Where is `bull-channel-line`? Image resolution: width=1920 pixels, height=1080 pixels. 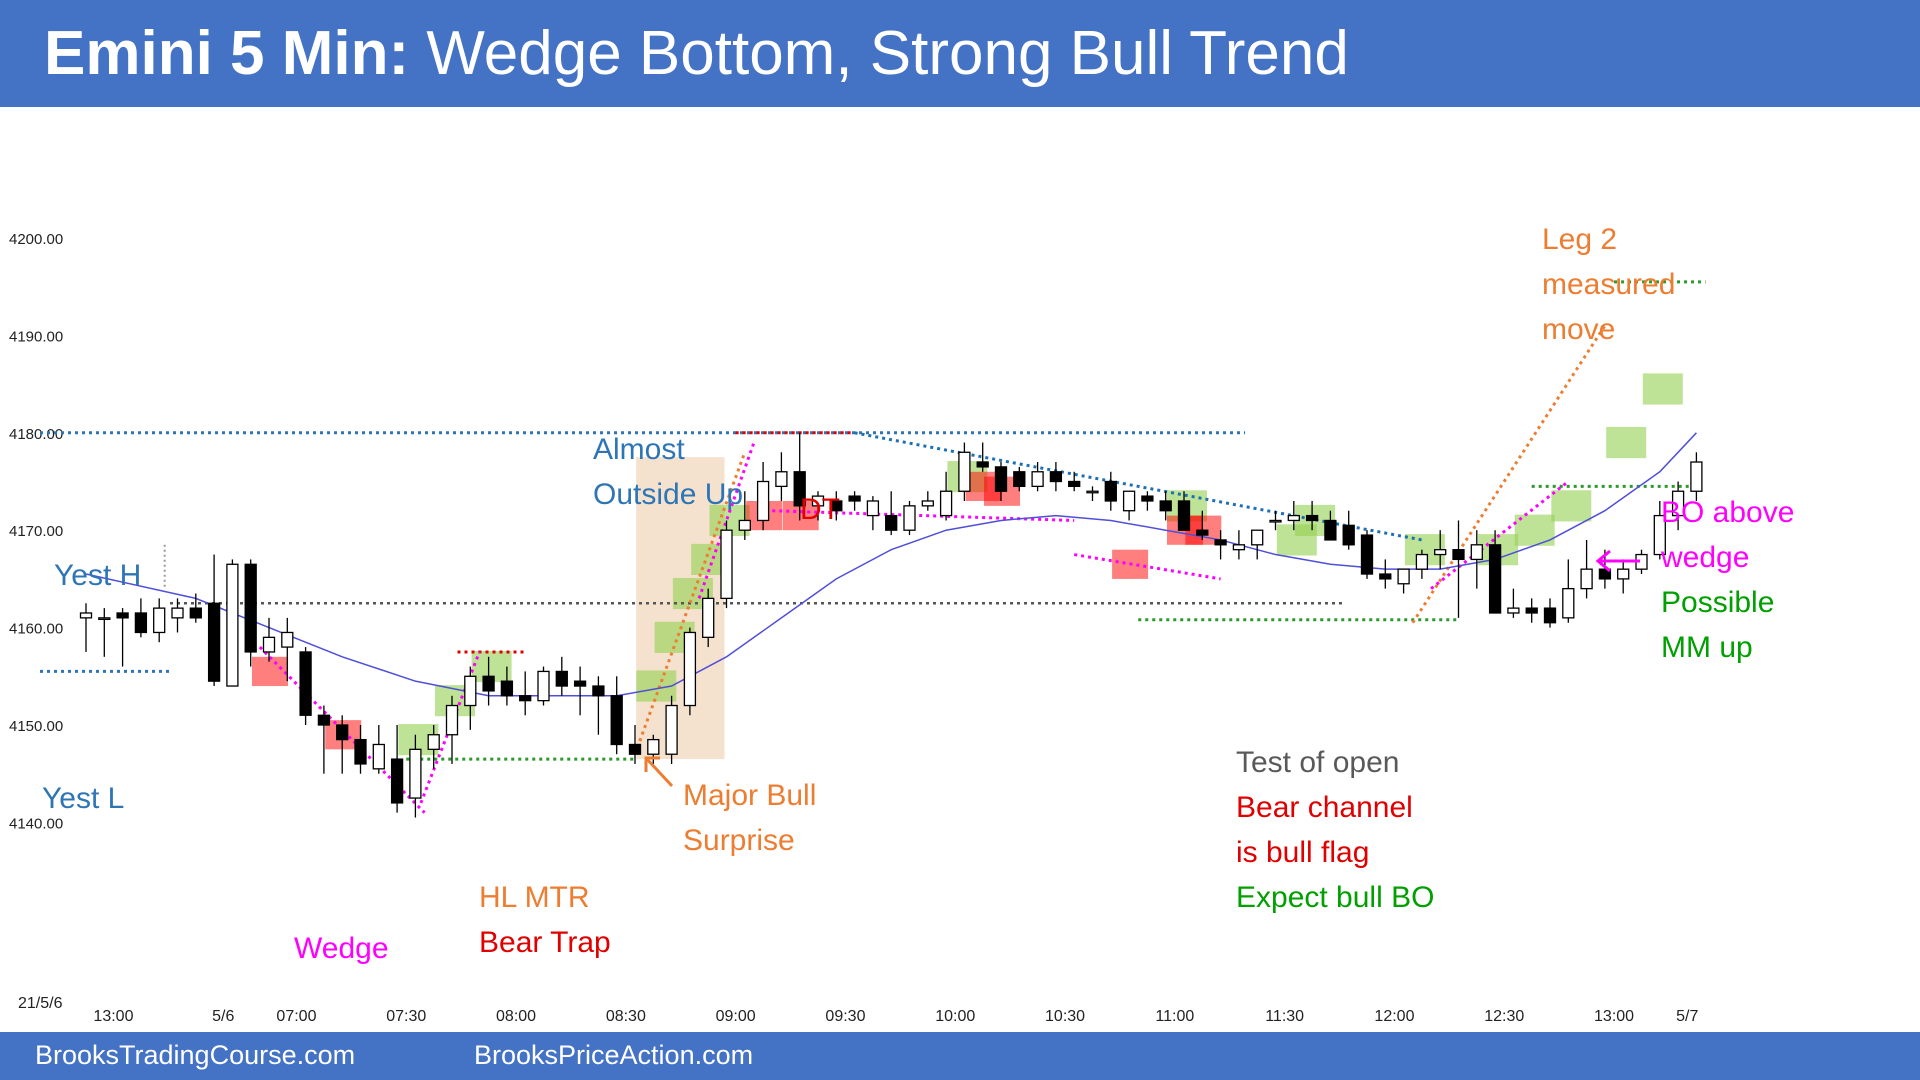 bull-channel-line is located at coordinates (690, 603).